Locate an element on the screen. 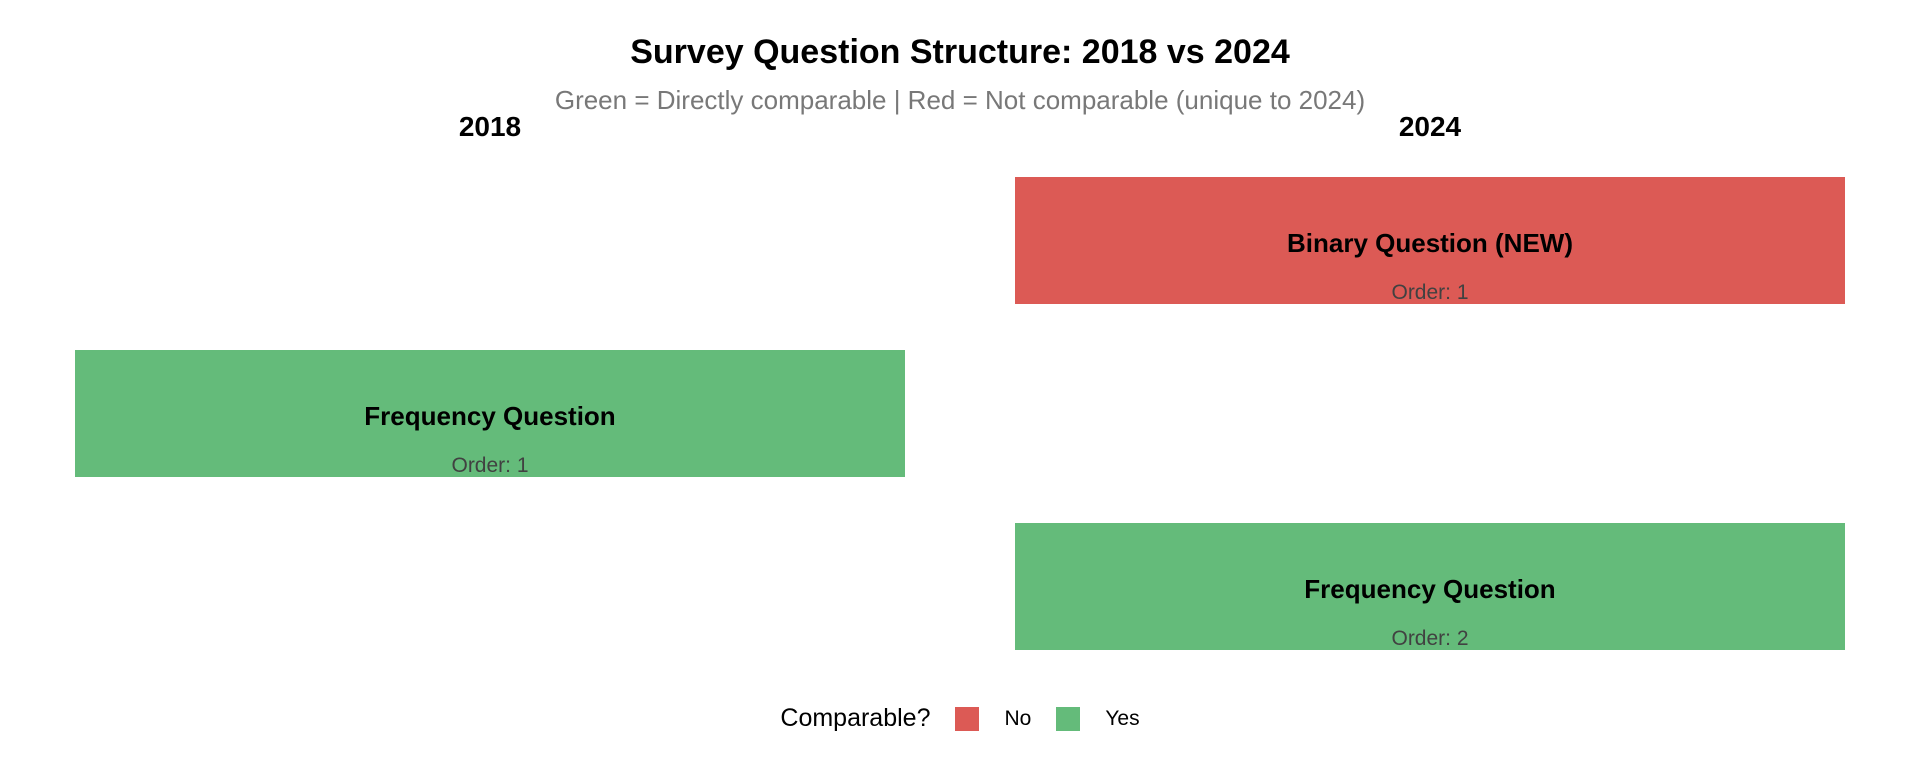 The image size is (1920, 768). legend-label-no: No is located at coordinates (1018, 718).